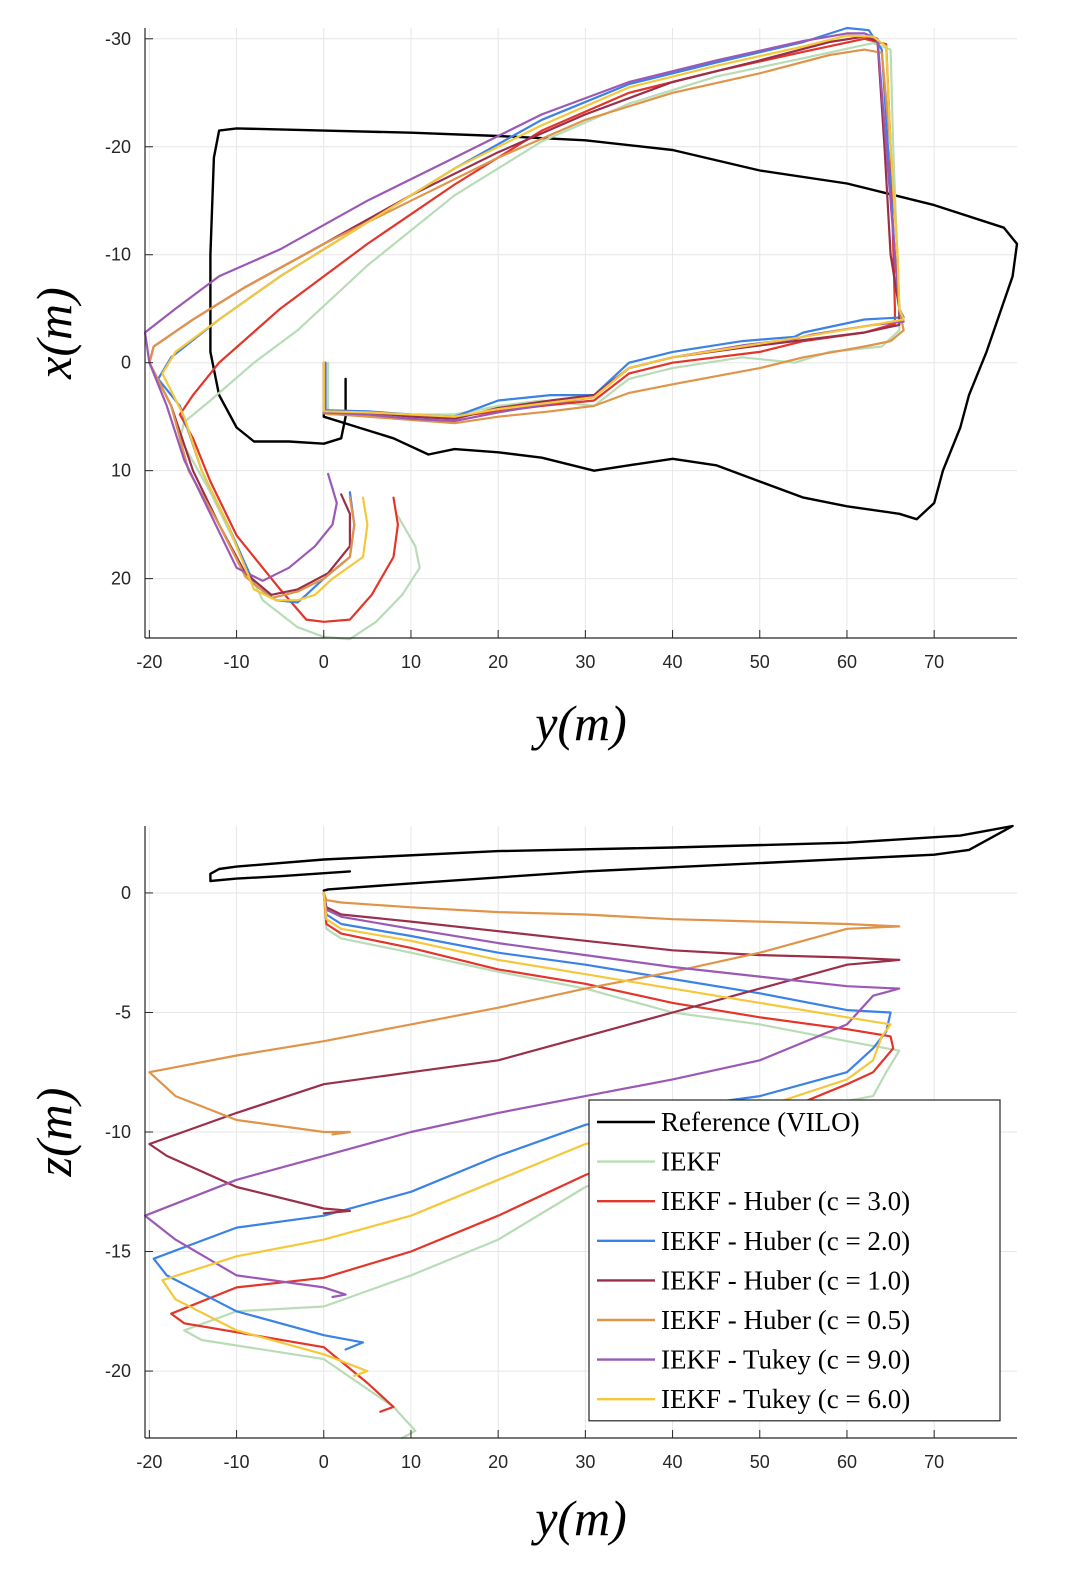 Image resolution: width=1080 pixels, height=1581 pixels. Describe the element at coordinates (54, 333) in the screenshot. I see `chart1-y-axis-label: x(m)` at that location.